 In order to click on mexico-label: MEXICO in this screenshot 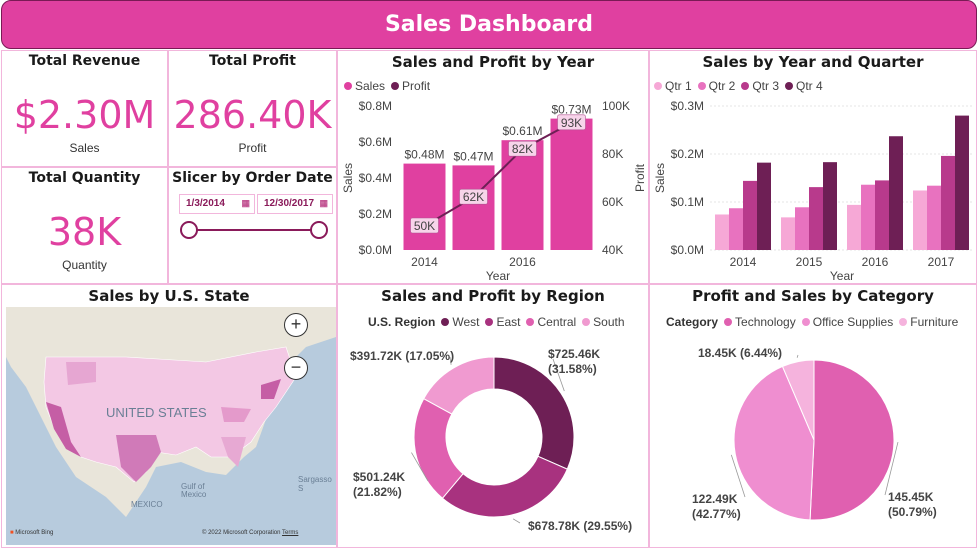, I will do `click(147, 504)`.